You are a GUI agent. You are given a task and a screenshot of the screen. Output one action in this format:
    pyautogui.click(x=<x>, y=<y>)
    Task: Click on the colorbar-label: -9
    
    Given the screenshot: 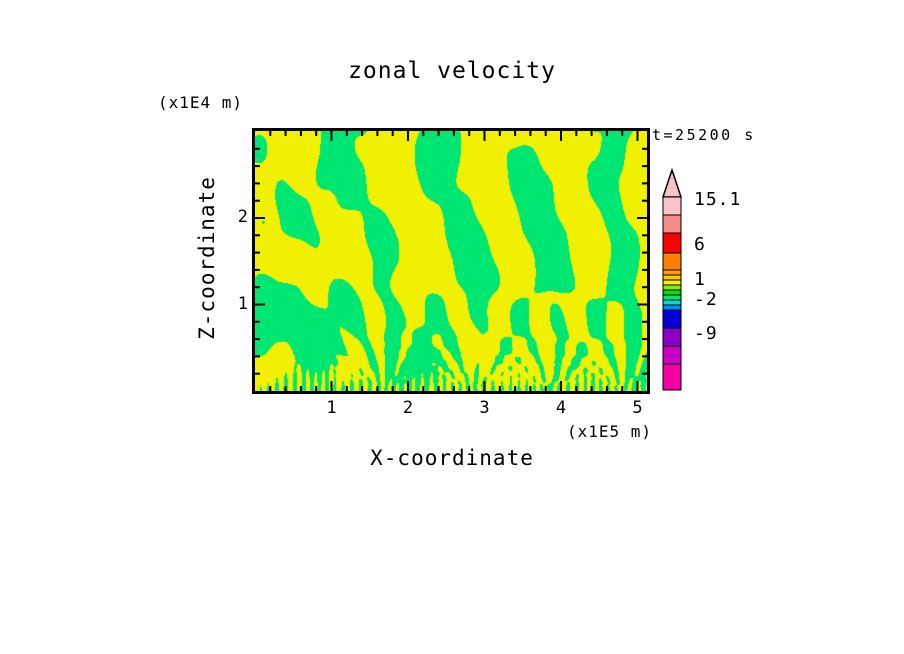 What is the action you would take?
    pyautogui.click(x=706, y=333)
    